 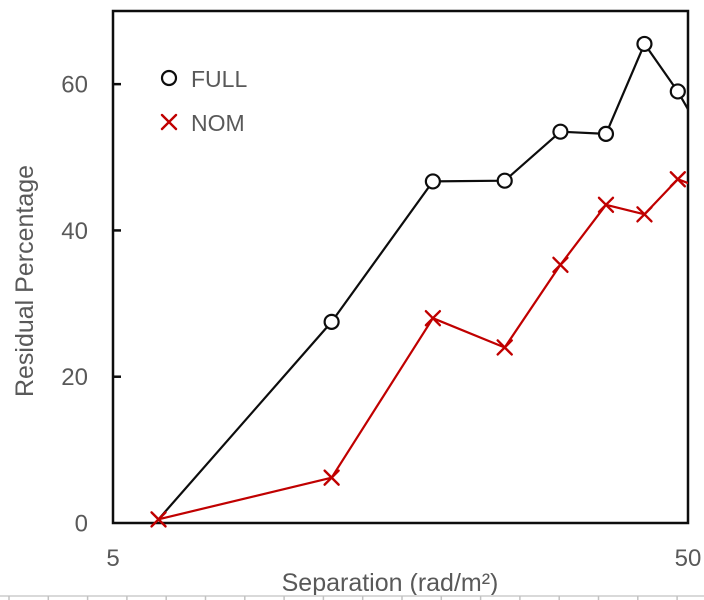 What do you see at coordinates (169, 122) in the screenshot?
I see `legend-nom-marker-icon` at bounding box center [169, 122].